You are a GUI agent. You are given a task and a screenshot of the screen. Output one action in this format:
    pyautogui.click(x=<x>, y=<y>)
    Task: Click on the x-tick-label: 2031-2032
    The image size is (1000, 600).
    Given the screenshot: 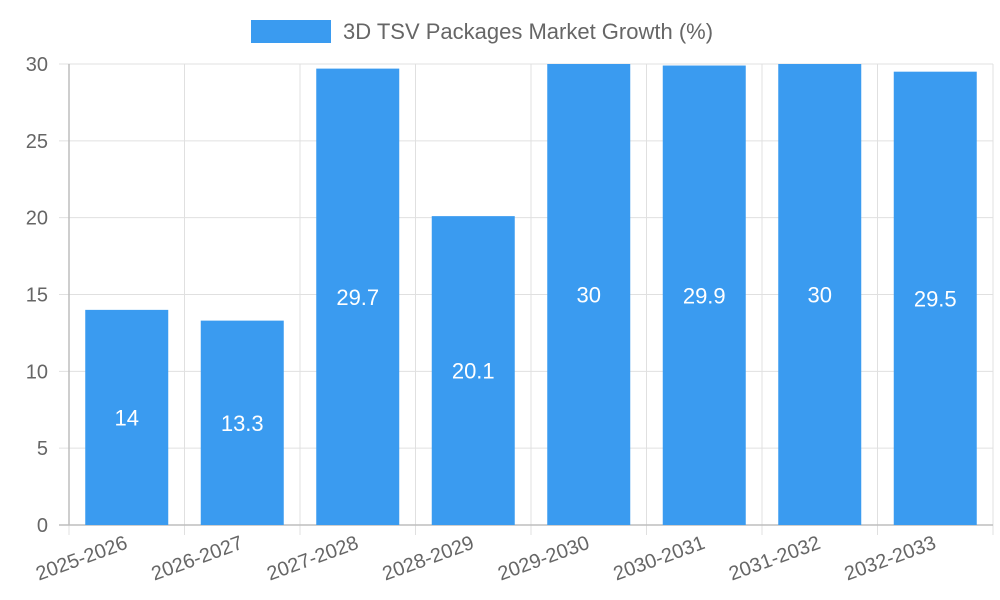 What is the action you would take?
    pyautogui.click(x=774, y=558)
    